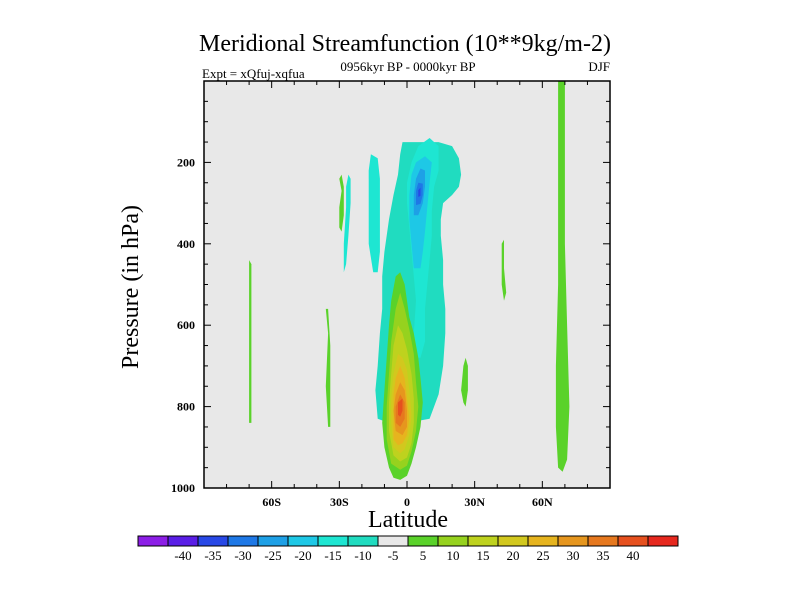  I want to click on y-axis-label: Pressure (in hPa), so click(131, 287).